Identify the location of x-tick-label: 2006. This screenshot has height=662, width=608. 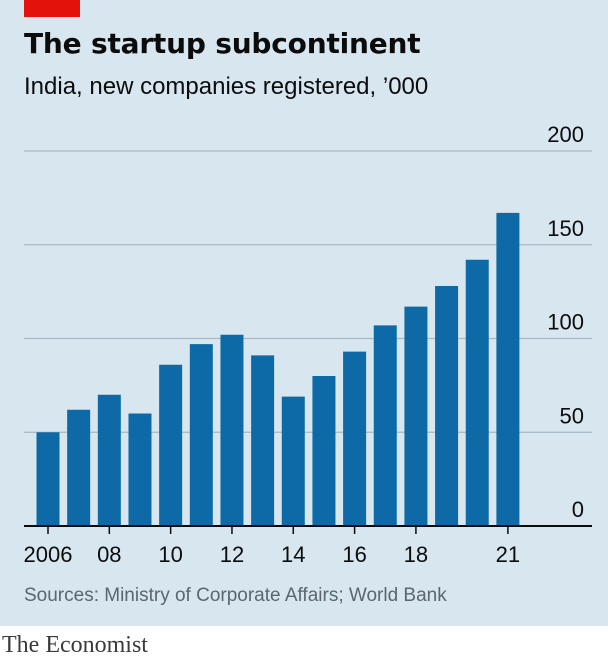
(48, 554).